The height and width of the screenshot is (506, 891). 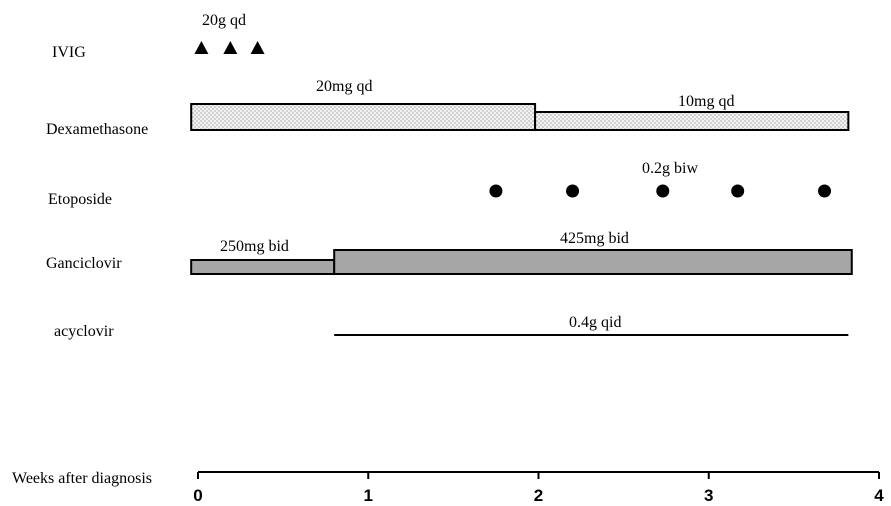 I want to click on x-axis-title: Weeks after diagnosis, so click(x=82, y=478).